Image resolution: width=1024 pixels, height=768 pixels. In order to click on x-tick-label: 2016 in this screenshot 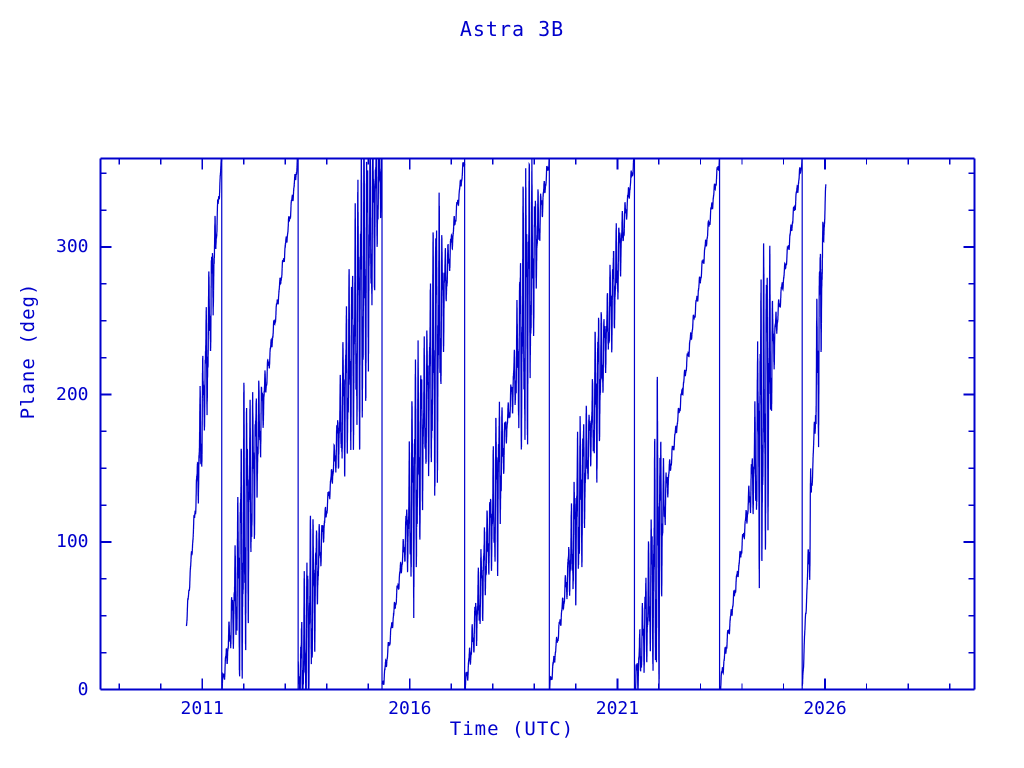, I will do `click(410, 708)`.